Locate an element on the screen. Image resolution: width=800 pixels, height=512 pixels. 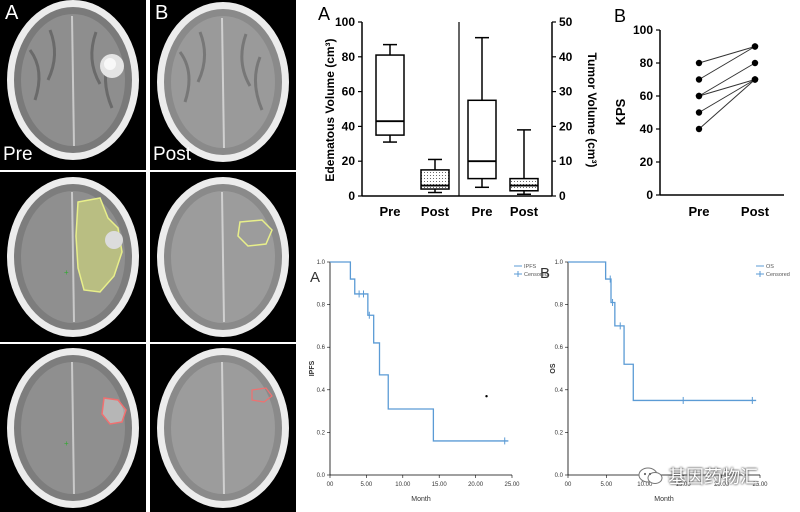
ipfs-km-x-tick-label: 20.00 is located at coordinates (476, 485).